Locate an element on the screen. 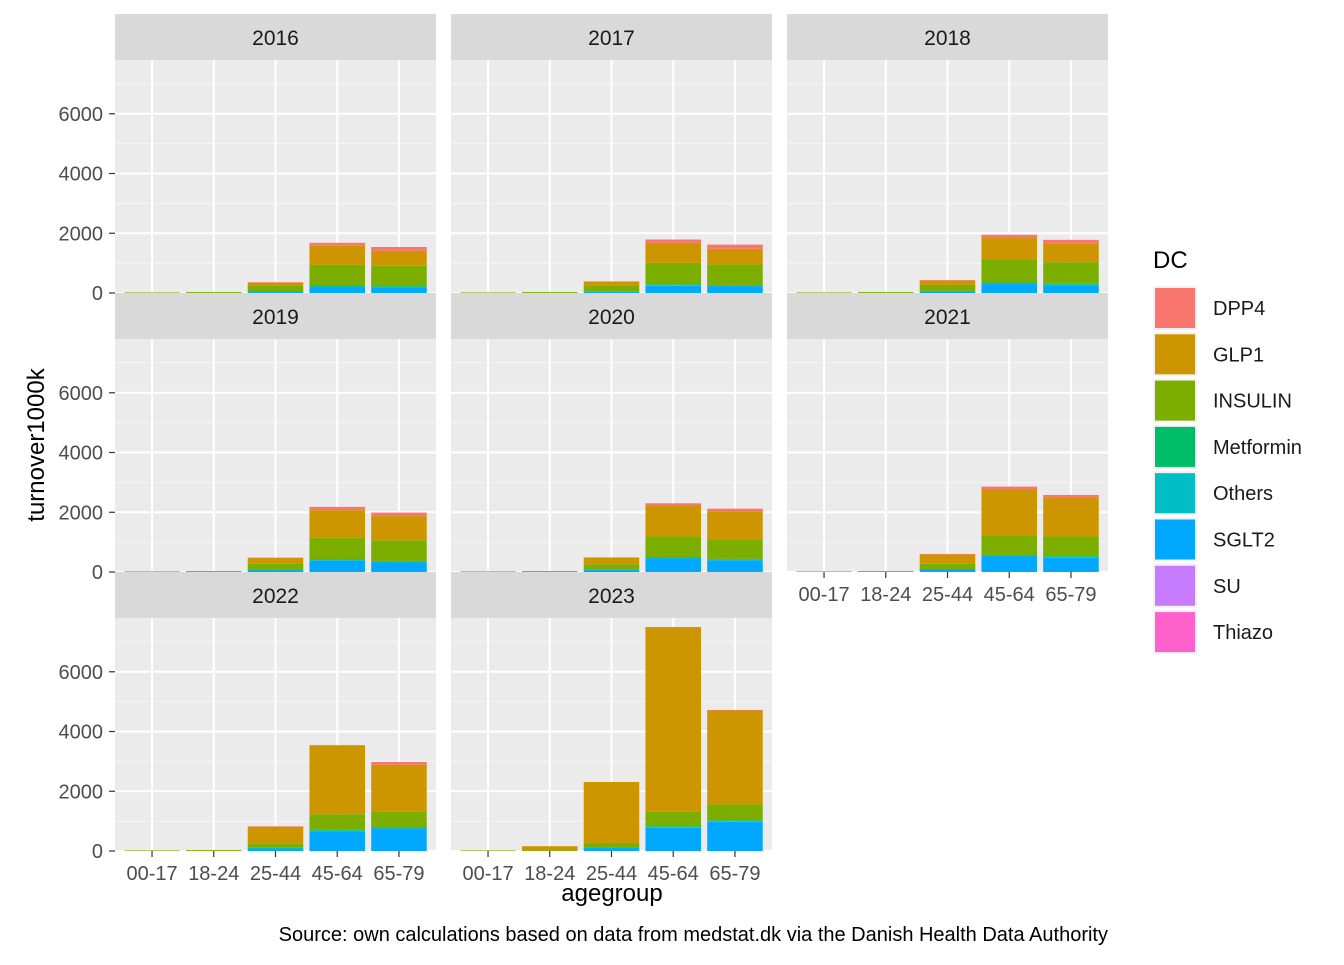 The width and height of the screenshot is (1344, 965). facet-label-2019: 2019 is located at coordinates (275, 317).